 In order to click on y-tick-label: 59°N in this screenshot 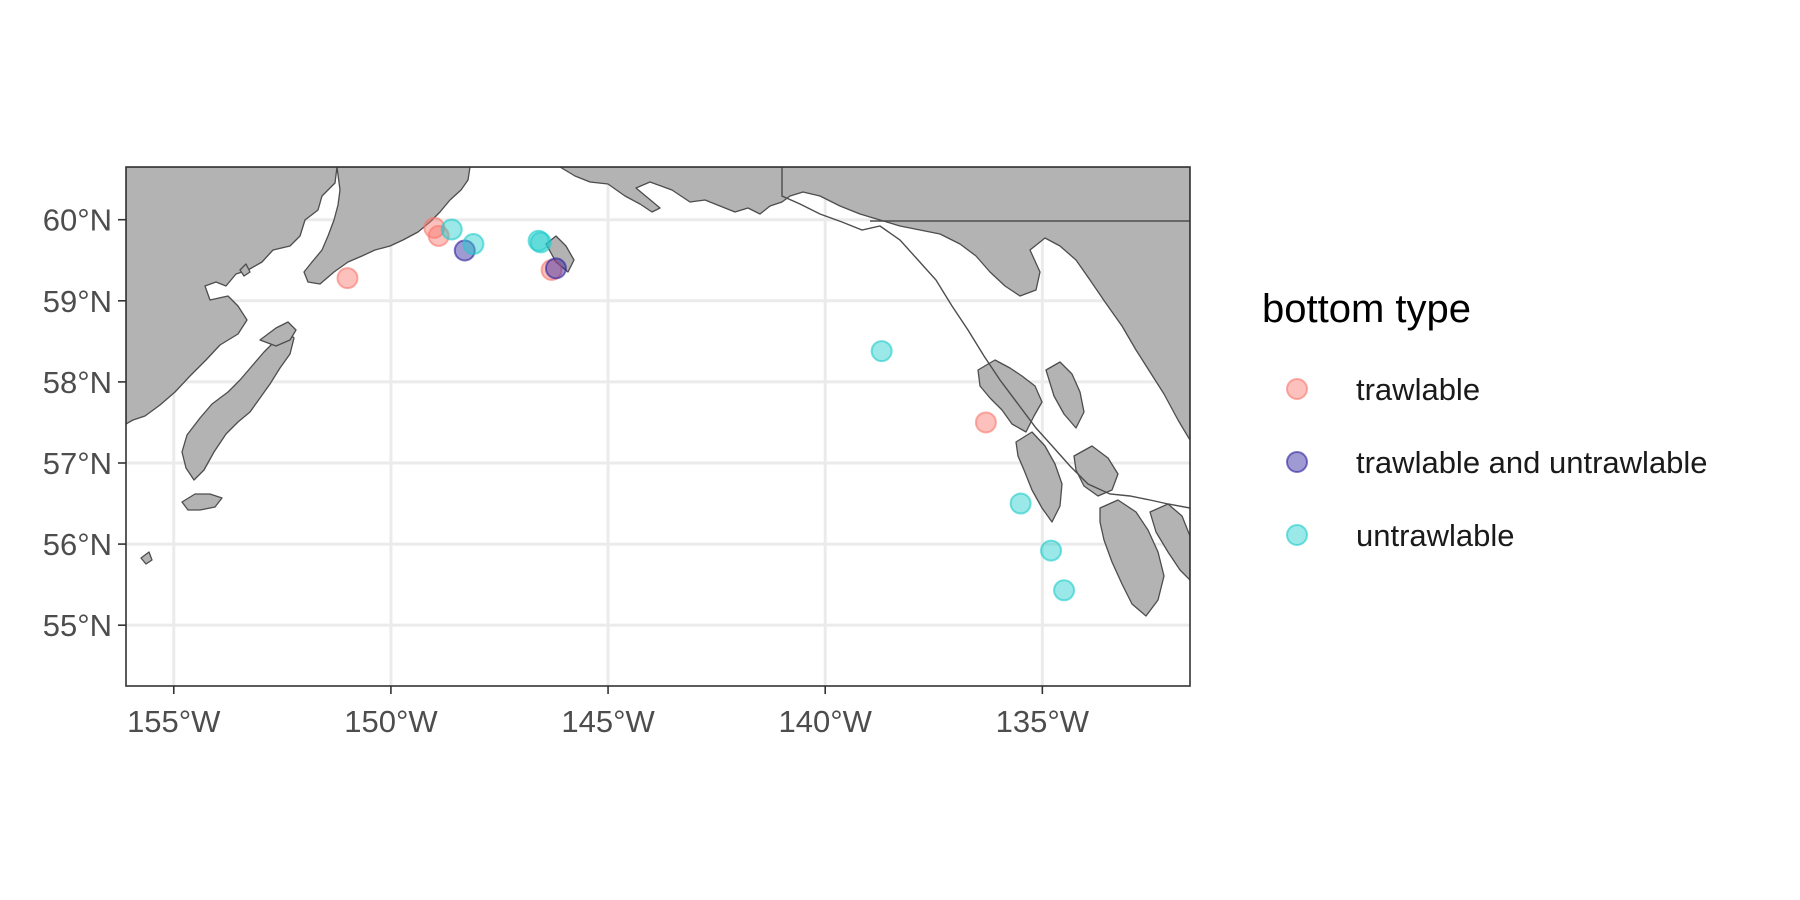, I will do `click(77, 301)`.